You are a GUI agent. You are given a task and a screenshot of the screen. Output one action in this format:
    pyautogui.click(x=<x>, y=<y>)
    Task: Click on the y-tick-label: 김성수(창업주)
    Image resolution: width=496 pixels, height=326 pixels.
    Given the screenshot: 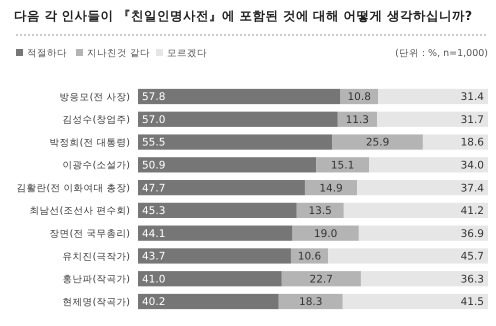 What is the action you would take?
    pyautogui.click(x=96, y=120)
    